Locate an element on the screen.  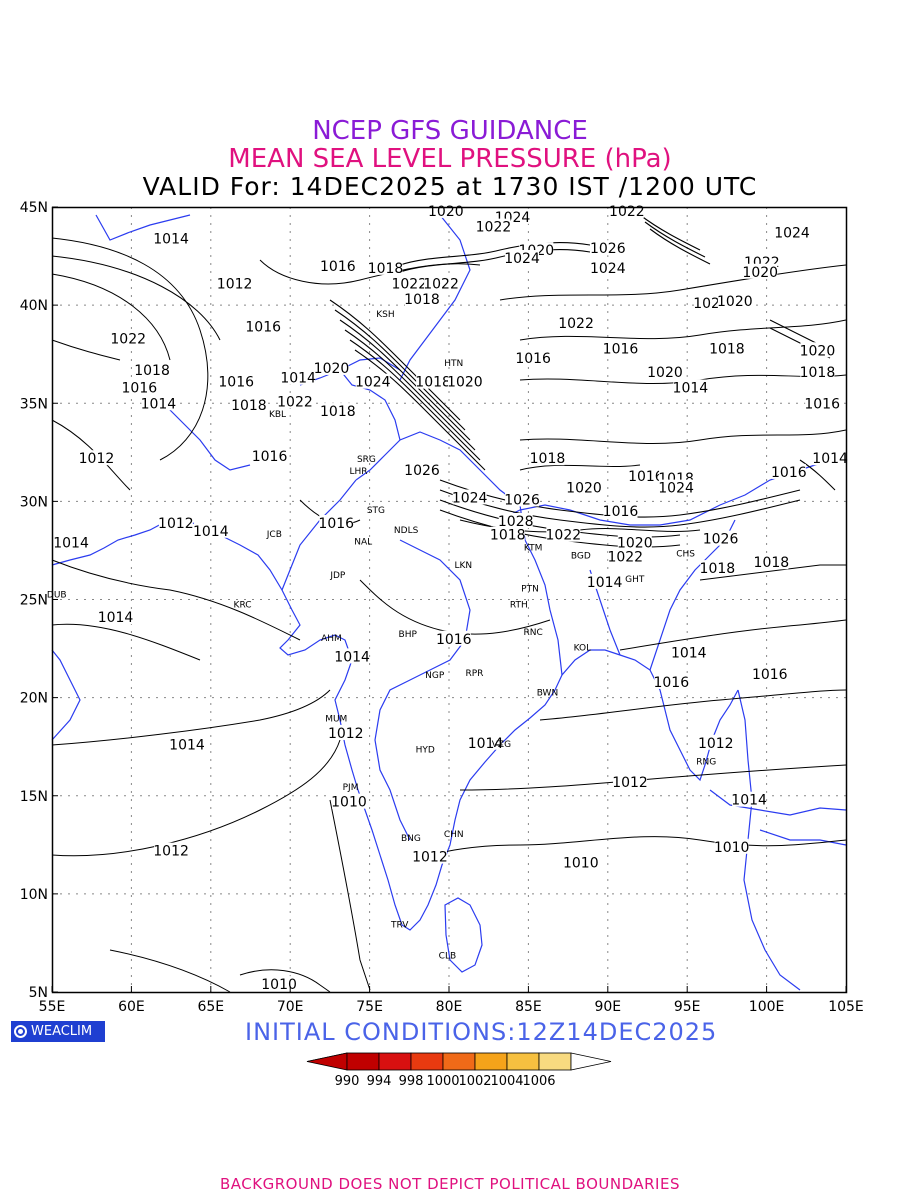
station-code: KSH is located at coordinates (385, 315).